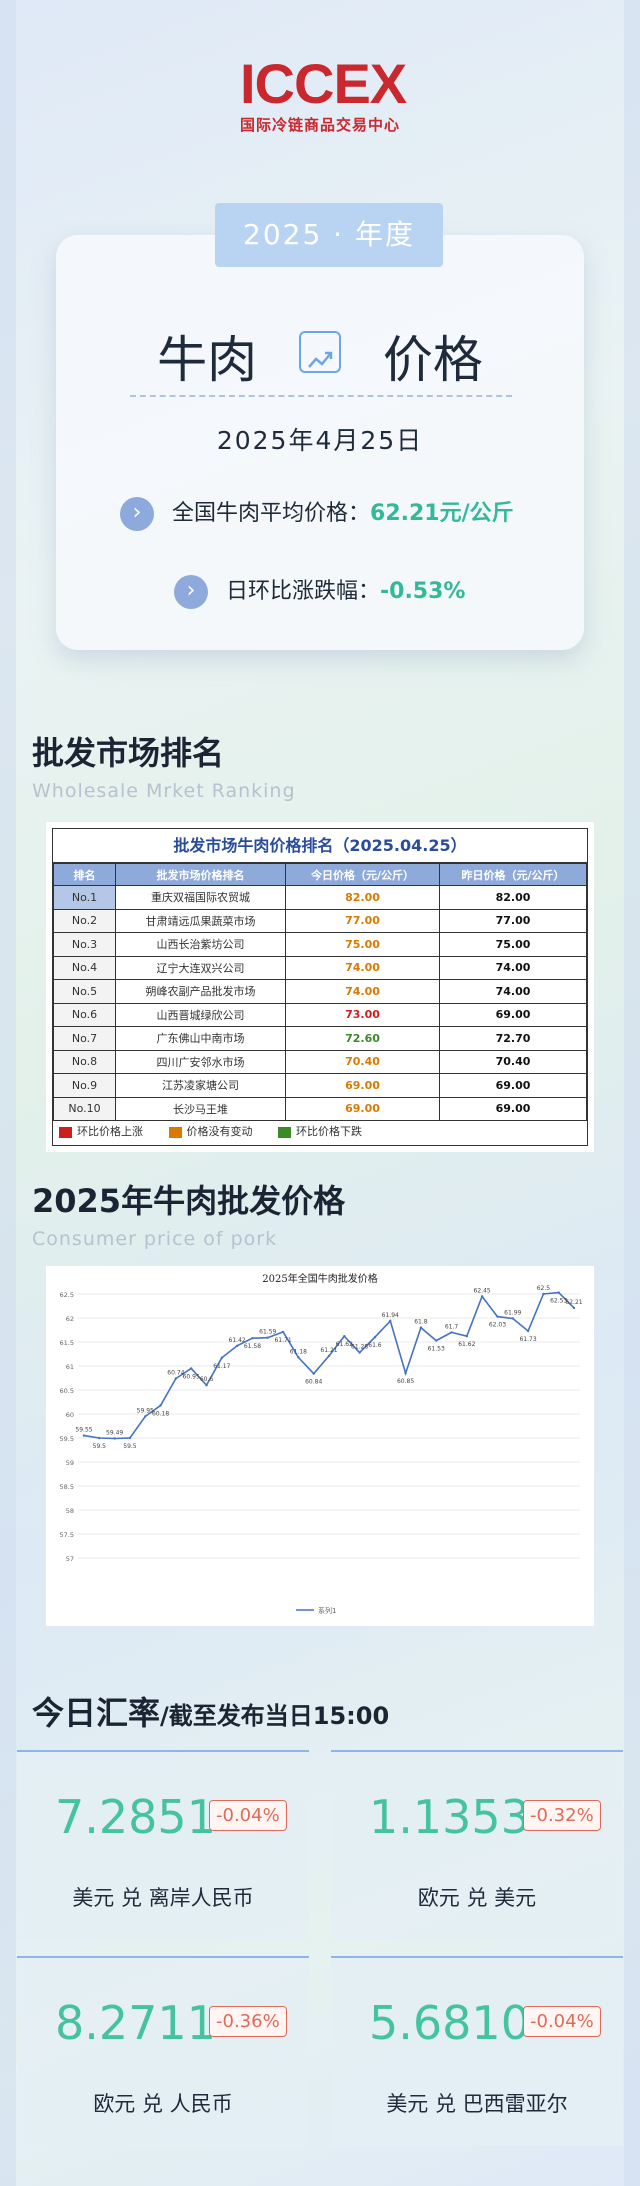  What do you see at coordinates (320, 1061) in the screenshot?
I see `table-row: No.8 四川广安邻水市场 70.40 70.40` at bounding box center [320, 1061].